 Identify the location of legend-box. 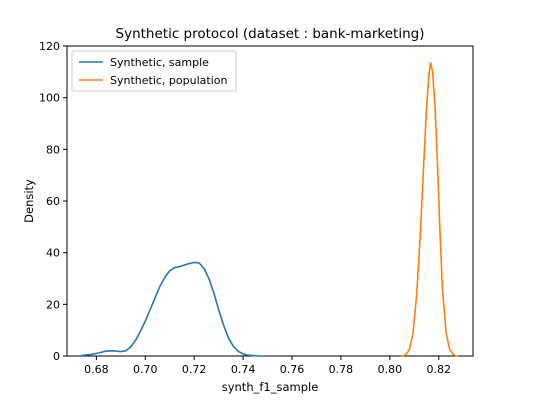
(154, 71).